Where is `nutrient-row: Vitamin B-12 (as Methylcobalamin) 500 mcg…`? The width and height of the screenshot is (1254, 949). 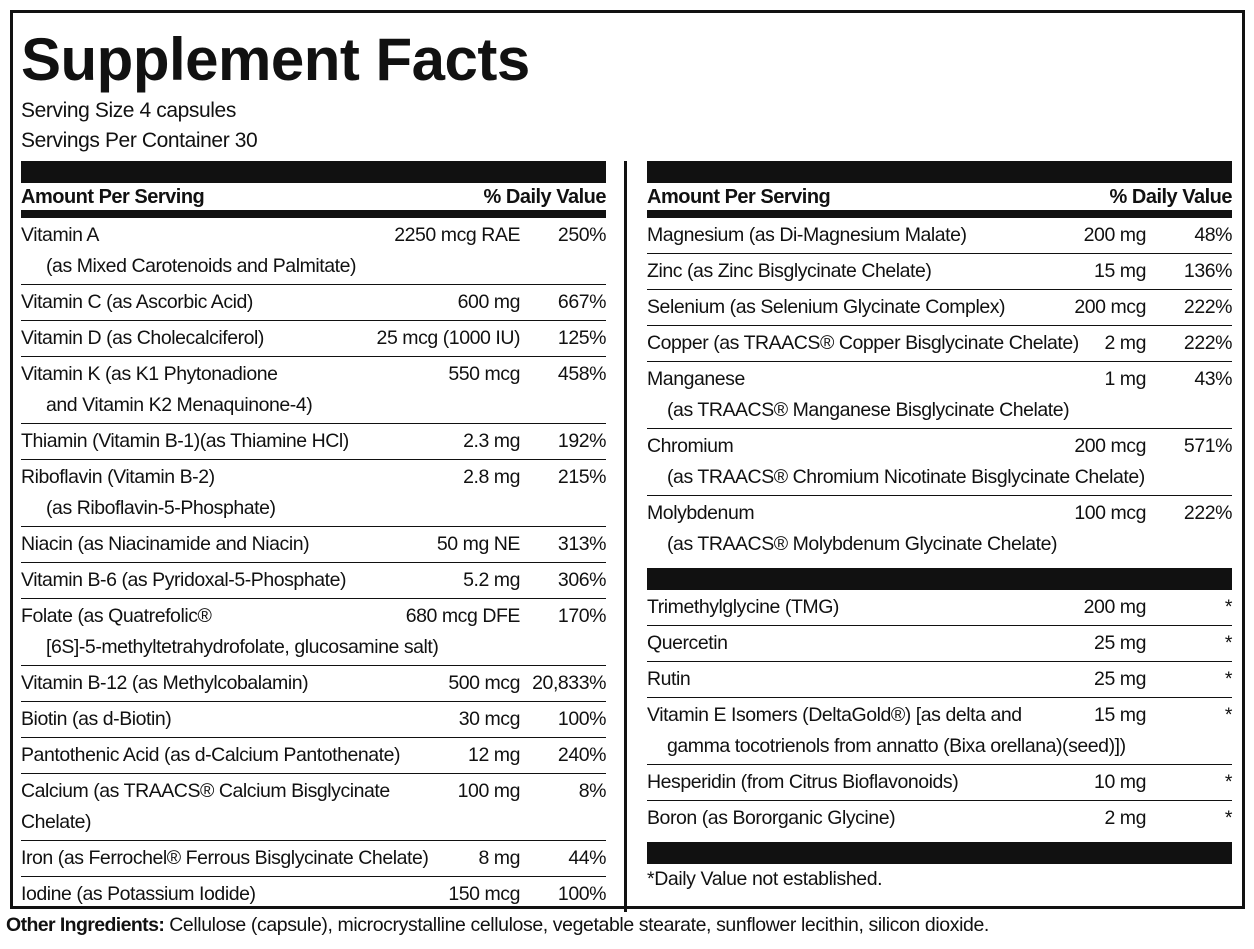 nutrient-row: Vitamin B-12 (as Methylcobalamin) 500 mcg… is located at coordinates (313, 684).